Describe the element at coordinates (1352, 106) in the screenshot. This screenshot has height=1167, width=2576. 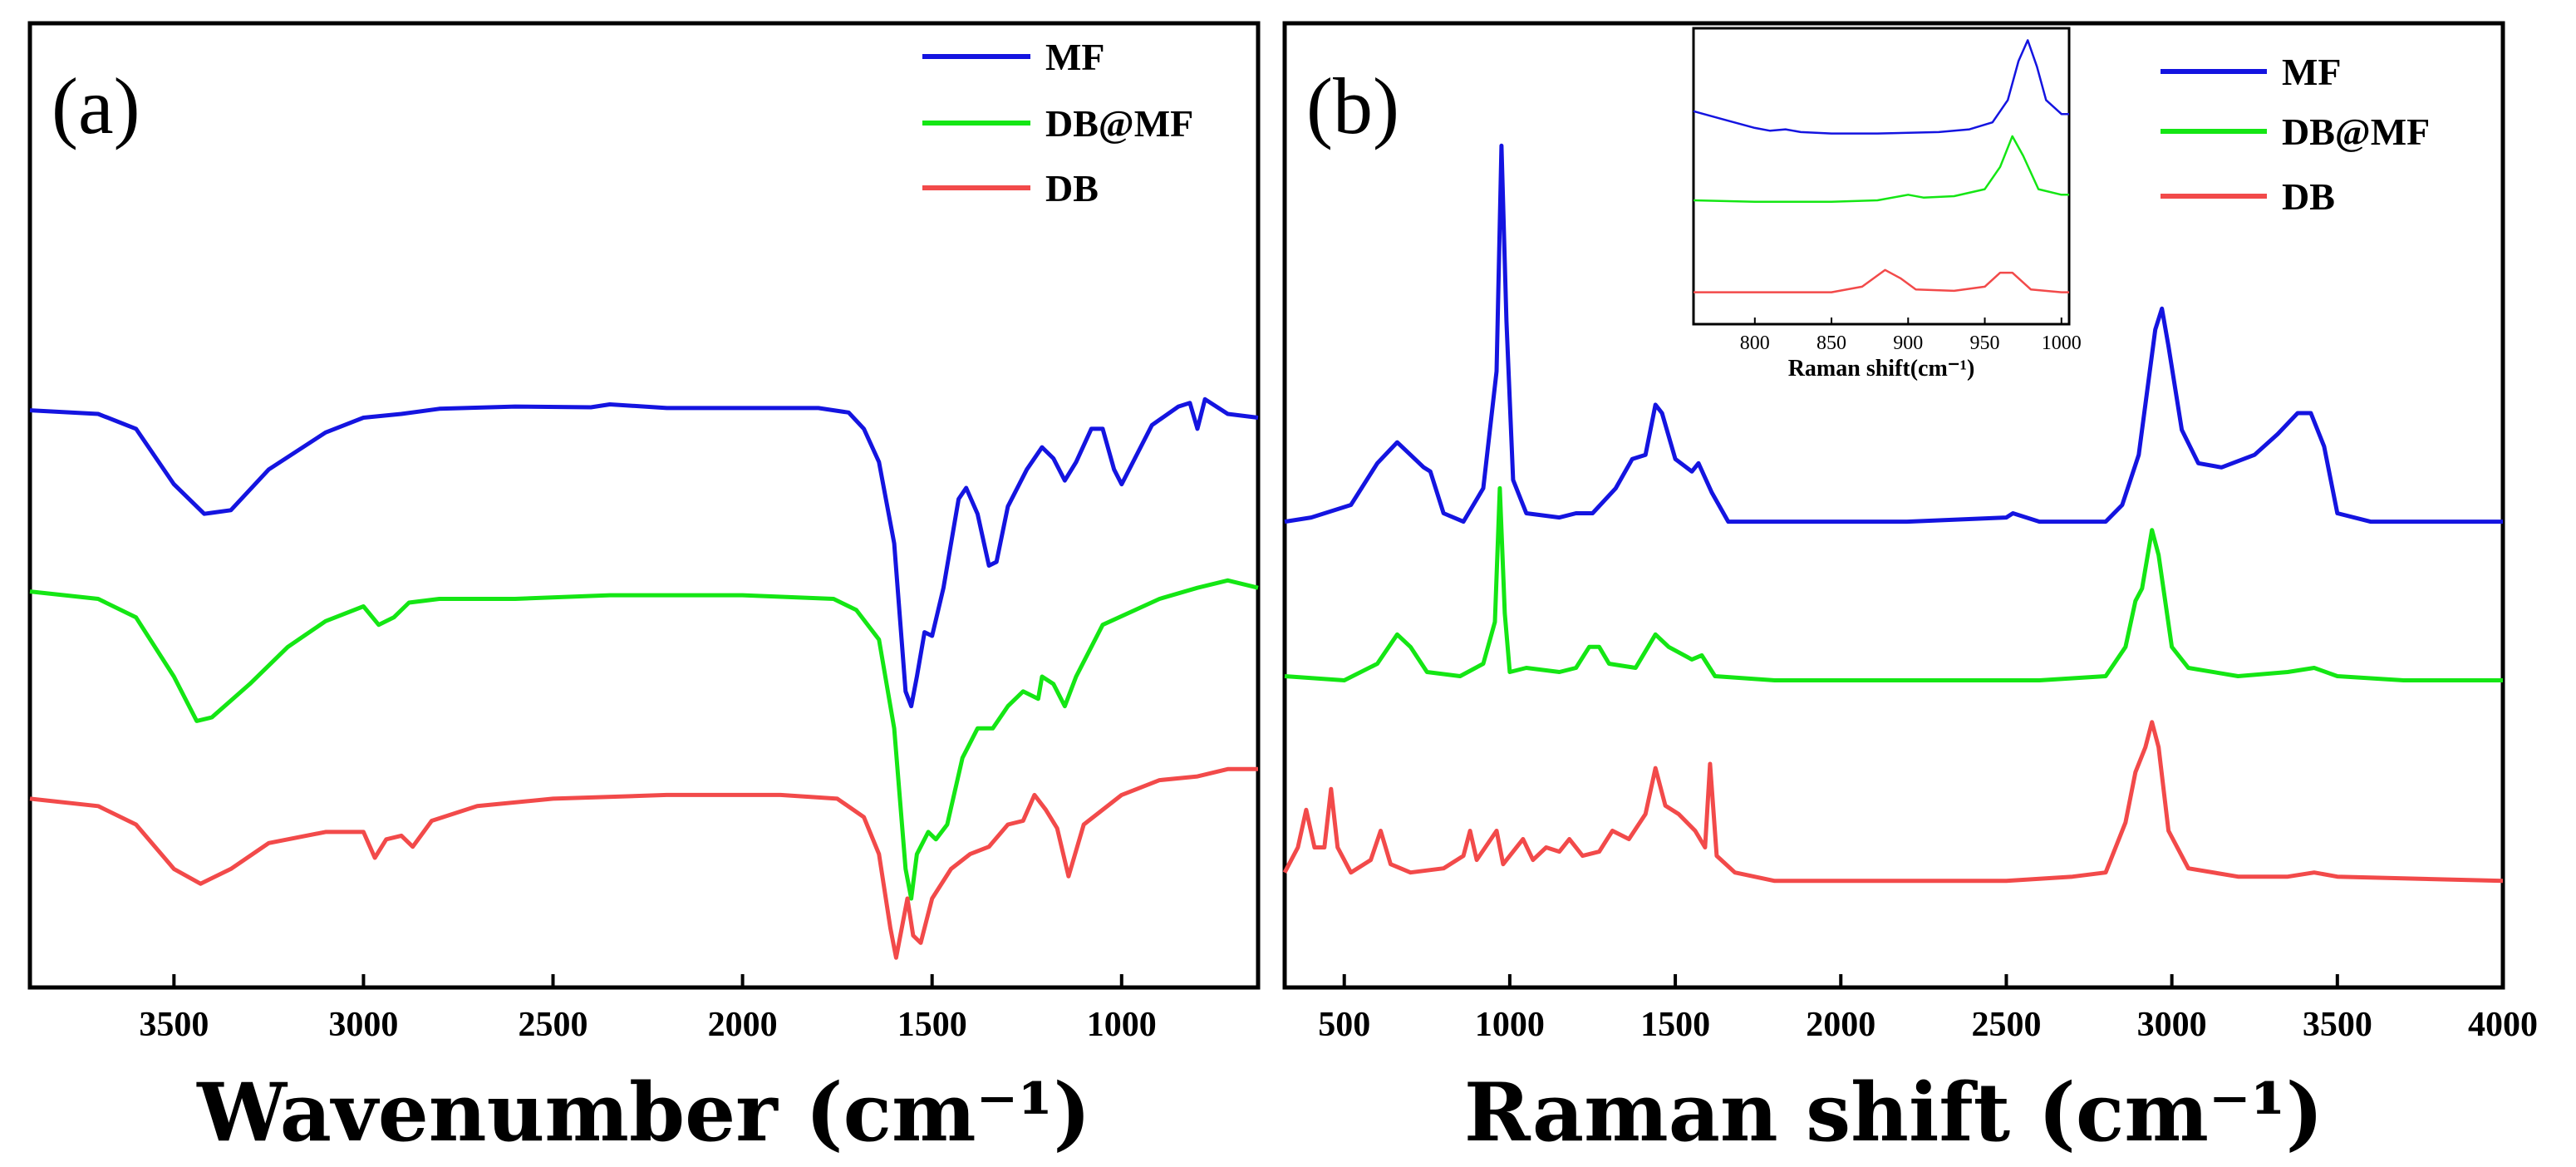
I see `panel-b-label: (b)` at that location.